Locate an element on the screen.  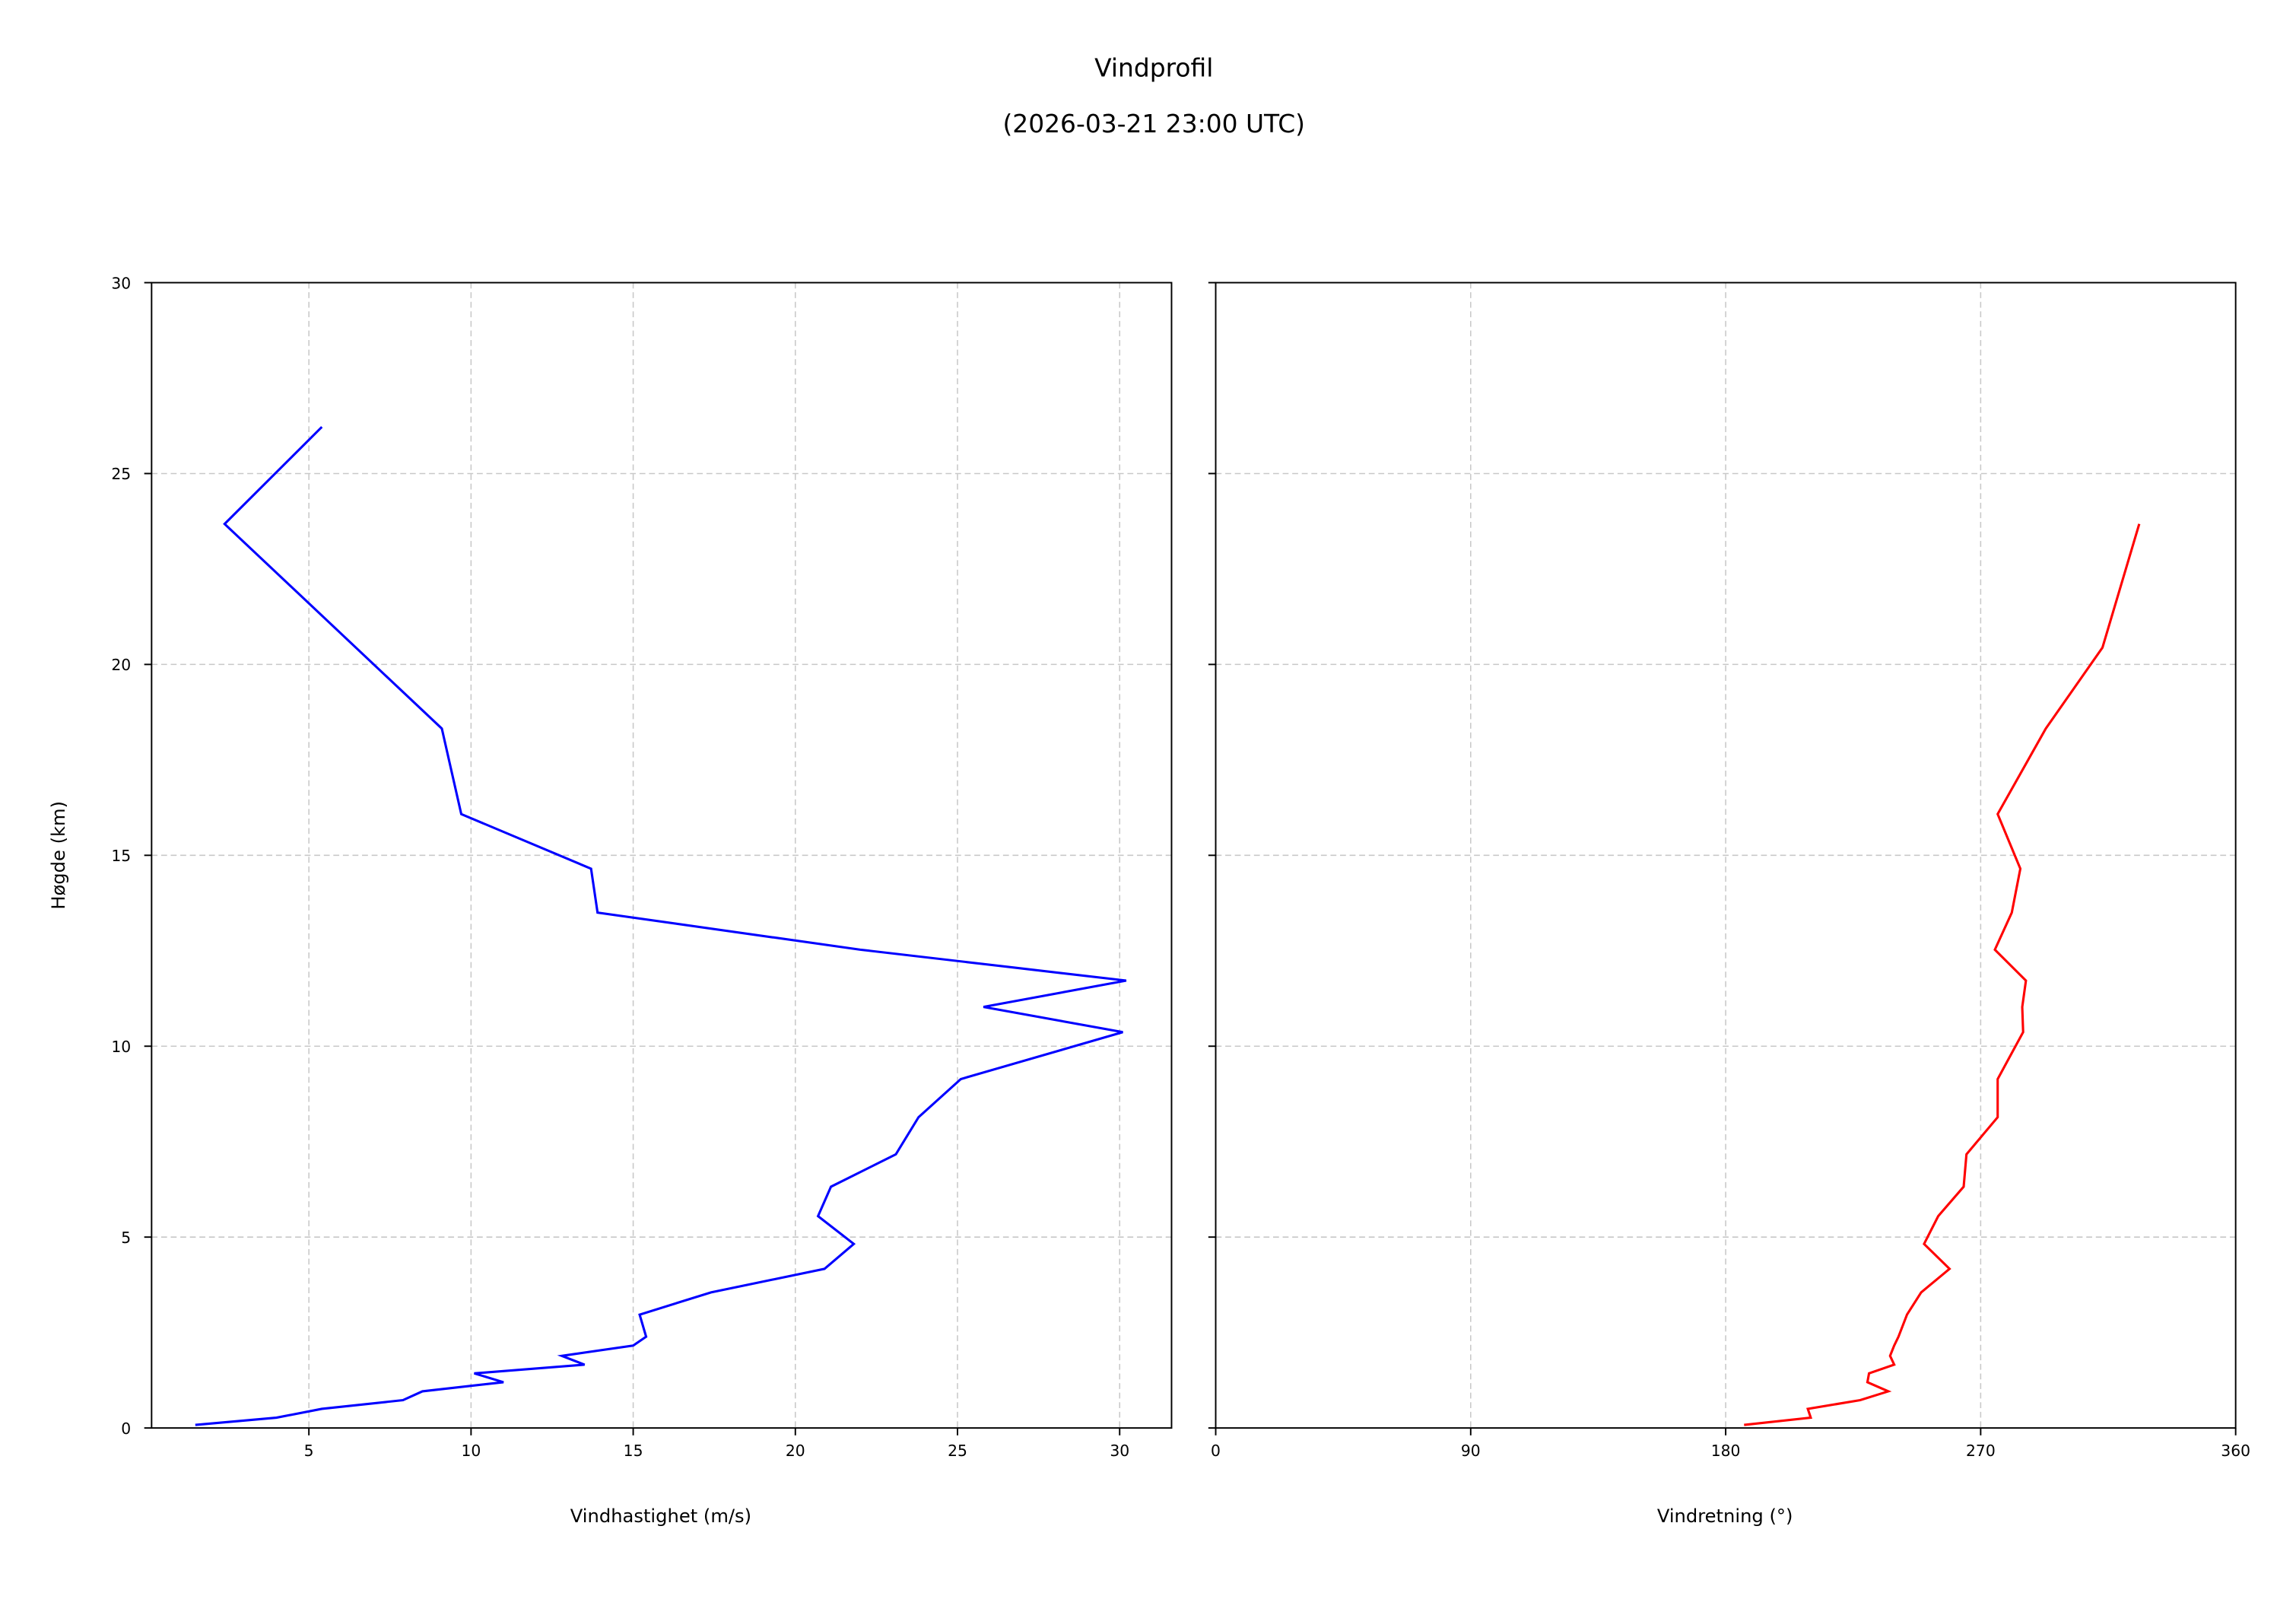
x-tick-label: 15 is located at coordinates (633, 1451).